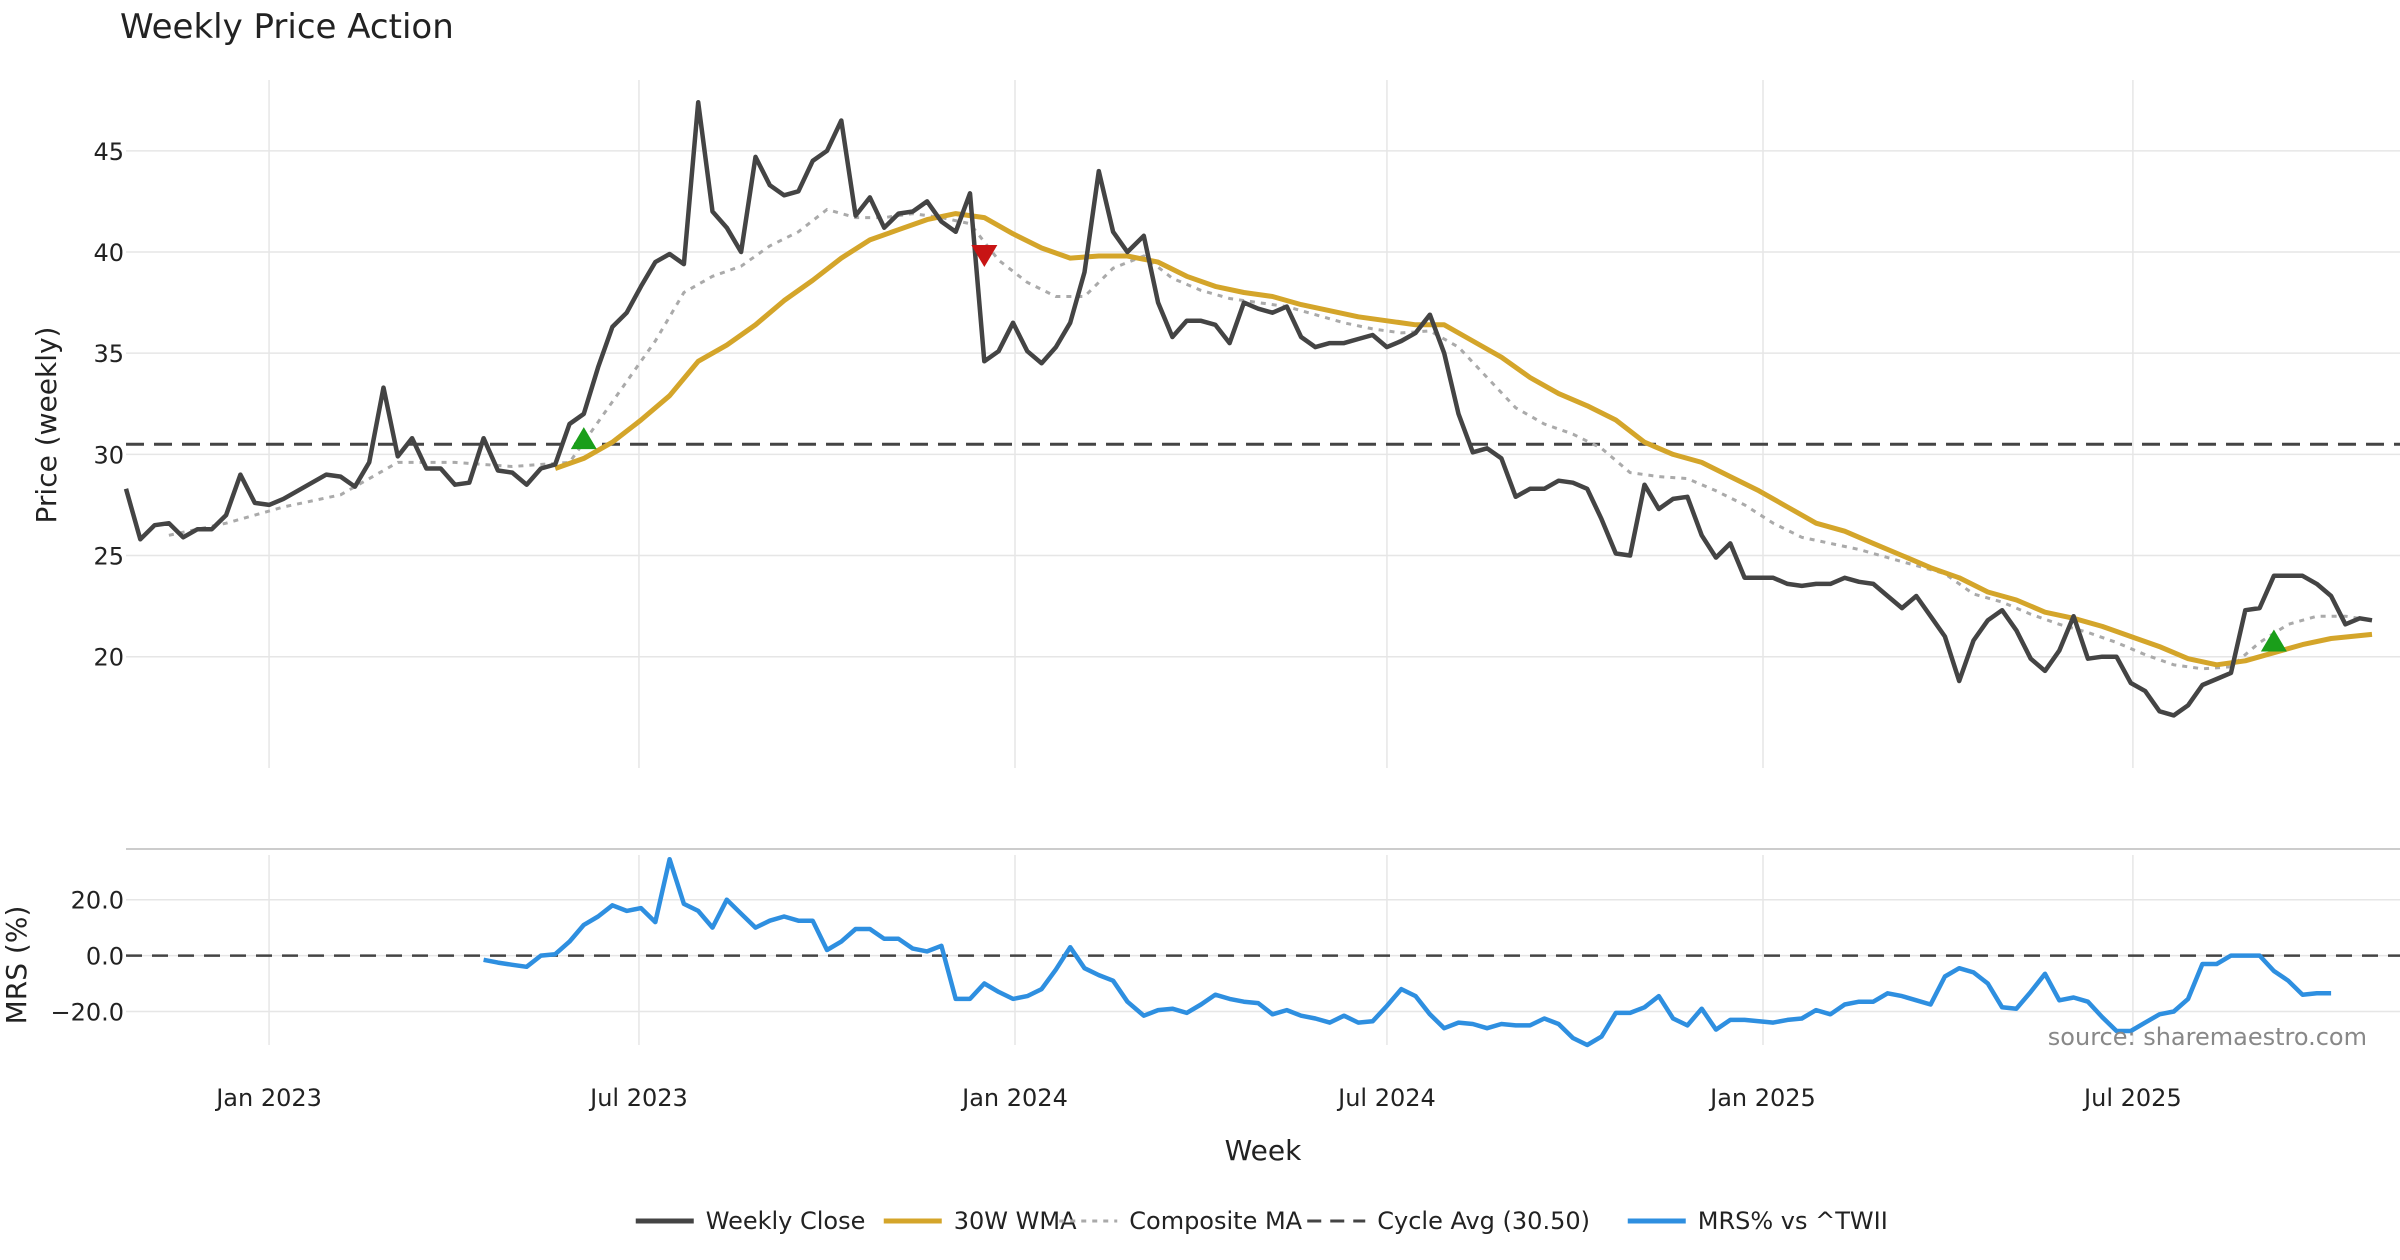 This screenshot has height=1260, width=2400. What do you see at coordinates (1014, 1098) in the screenshot?
I see `x-tick-label: Jan 2024` at bounding box center [1014, 1098].